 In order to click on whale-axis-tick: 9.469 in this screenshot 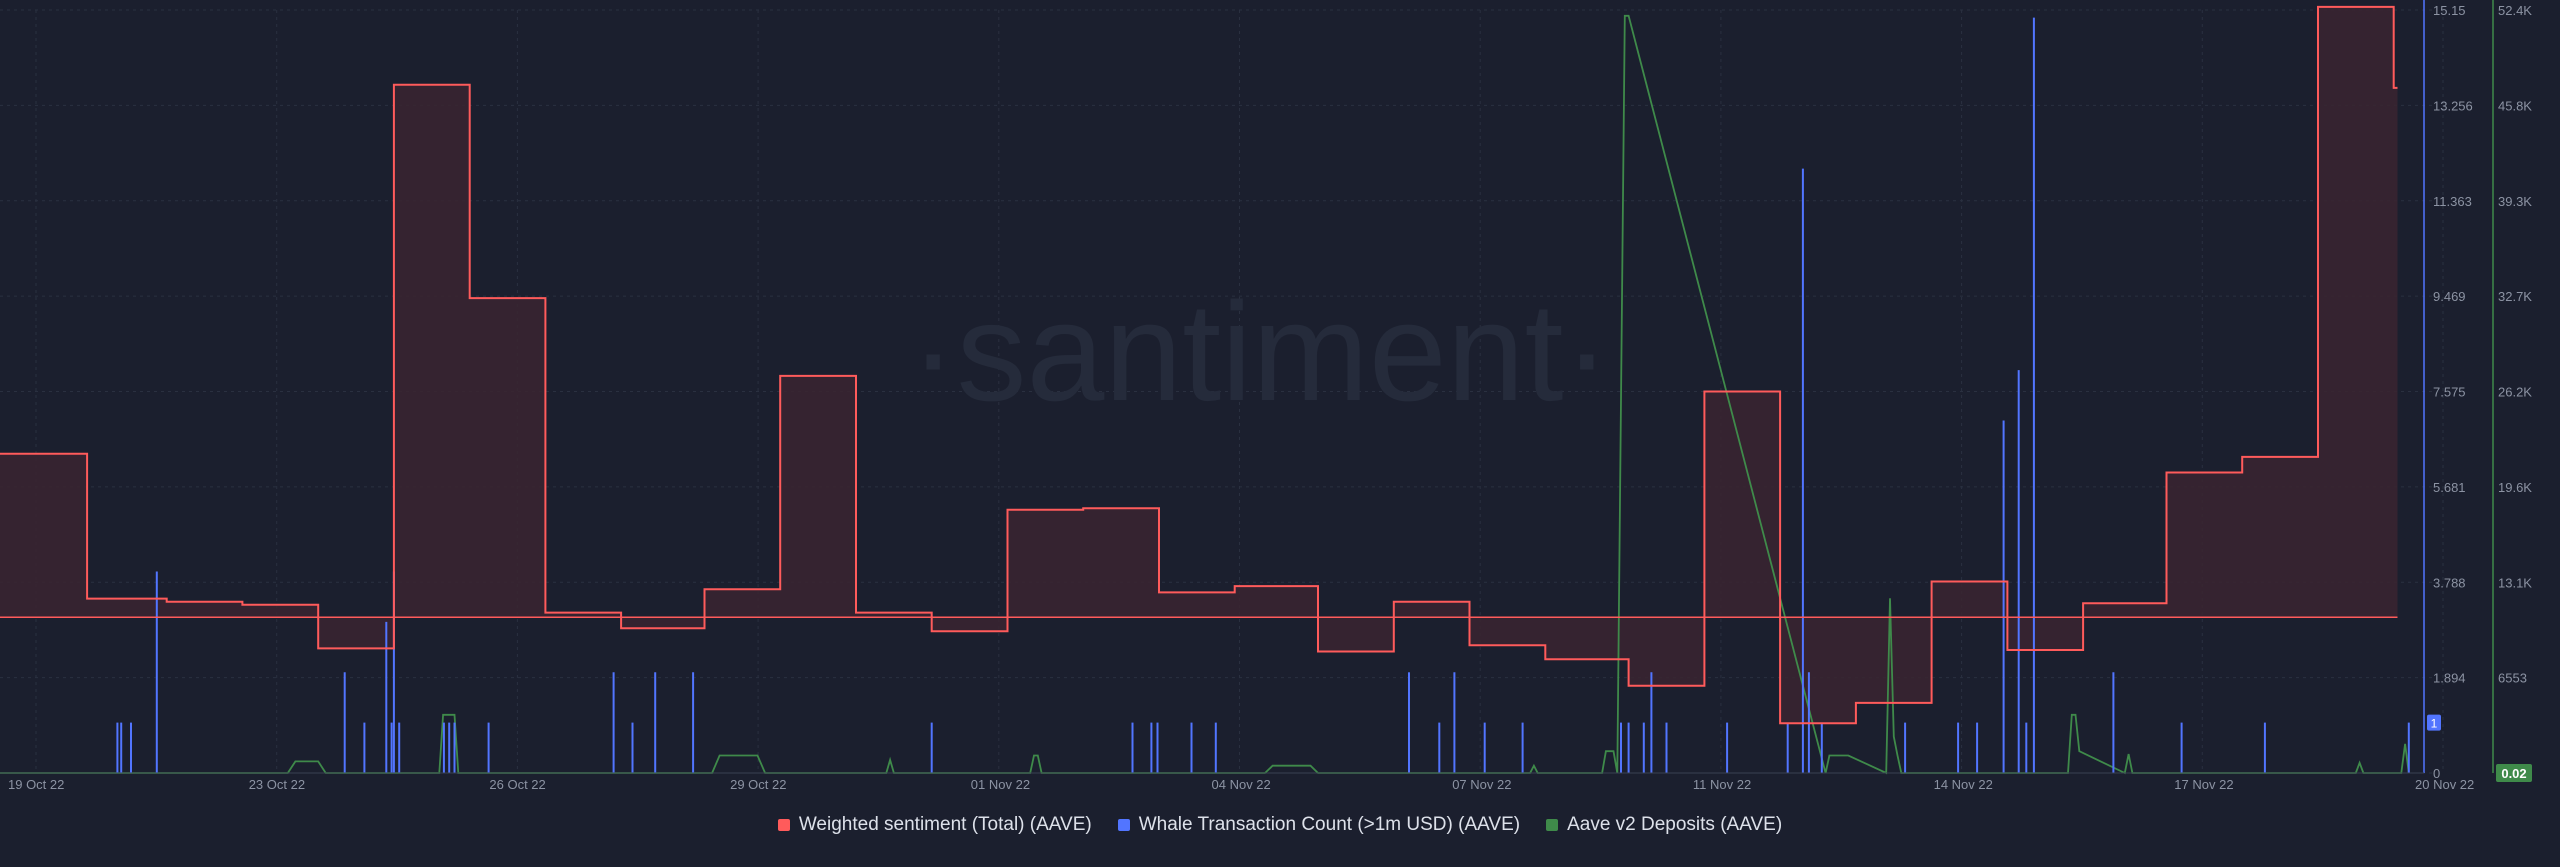, I will do `click(2449, 296)`.